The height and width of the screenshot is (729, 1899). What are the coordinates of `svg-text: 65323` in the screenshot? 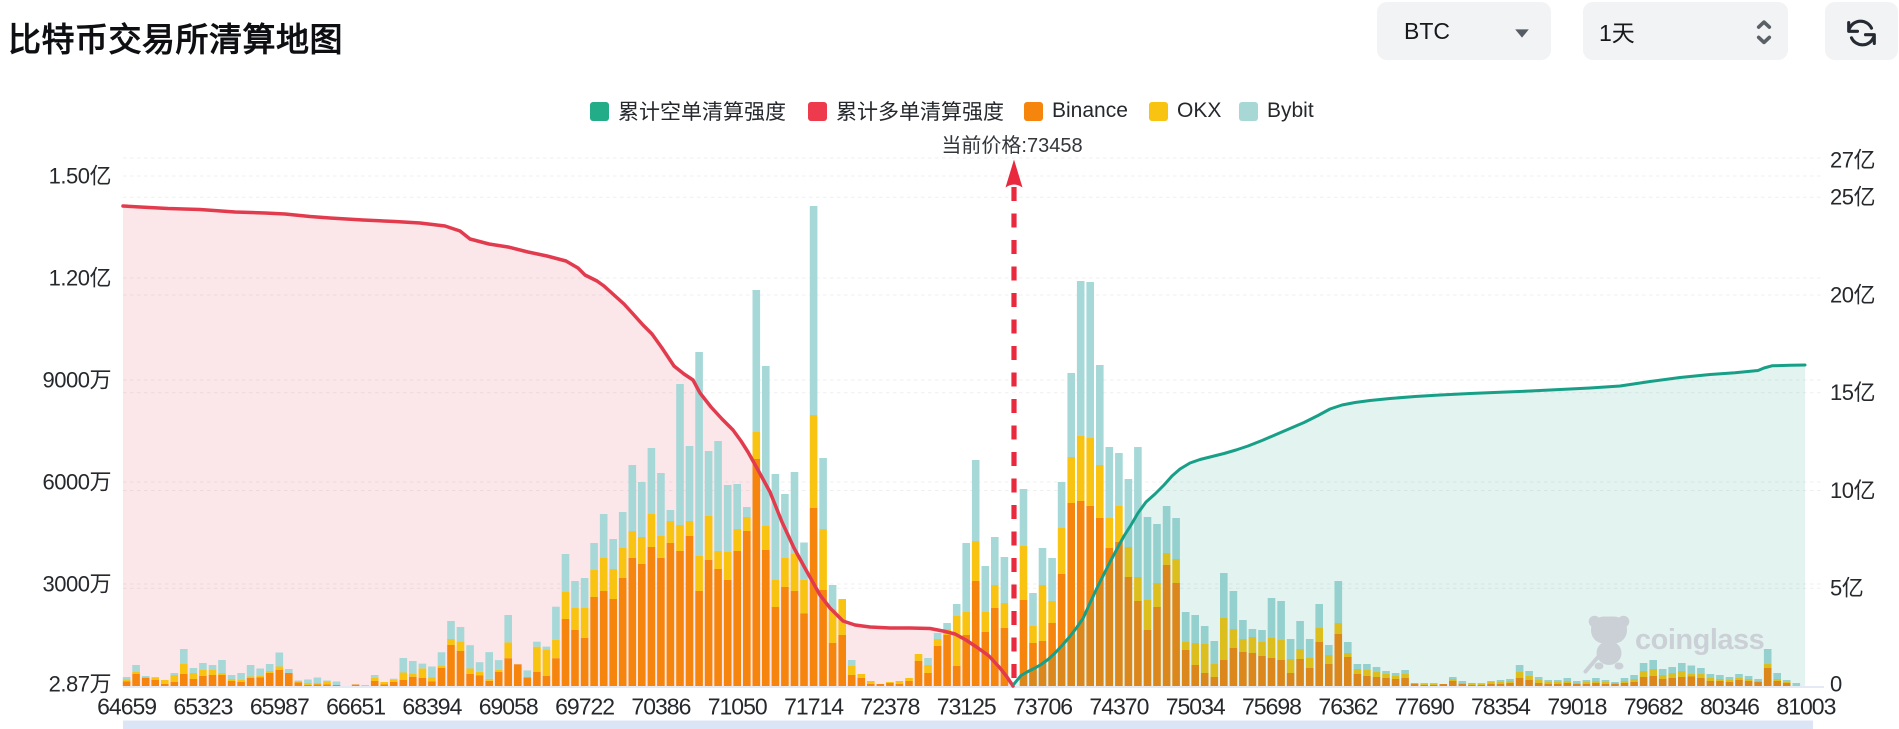 It's located at (202, 707).